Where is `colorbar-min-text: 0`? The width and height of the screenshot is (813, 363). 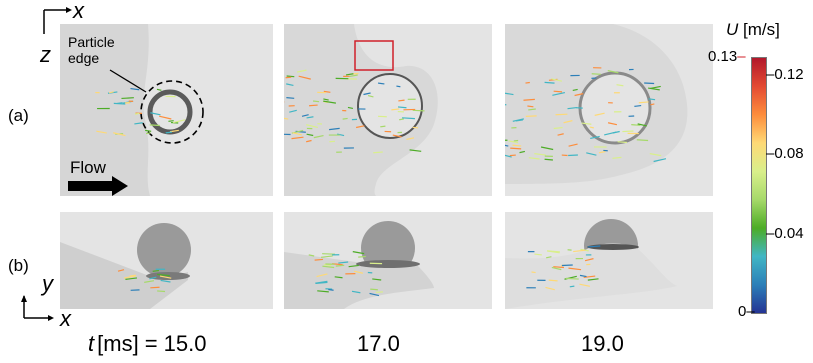 colorbar-min-text: 0 is located at coordinates (742, 311).